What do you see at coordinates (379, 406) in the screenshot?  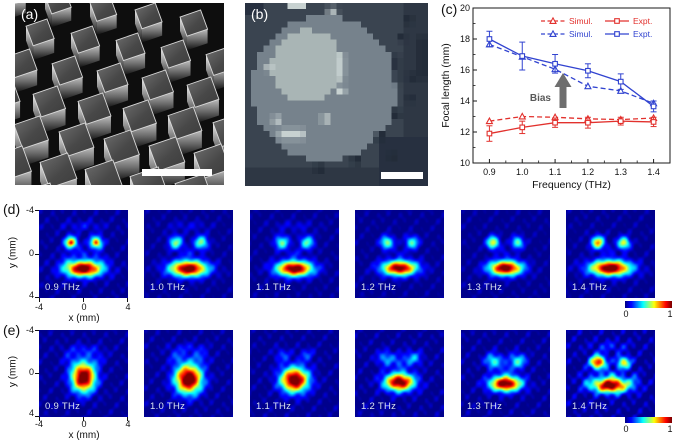 I see `frequency-label: 1.2 THz` at bounding box center [379, 406].